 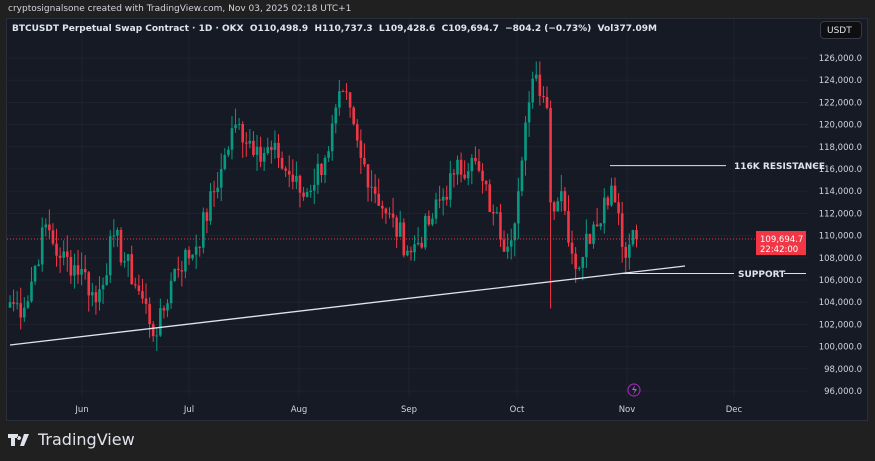 What do you see at coordinates (840, 59) in the screenshot?
I see `y-tick-label: 126,000.0` at bounding box center [840, 59].